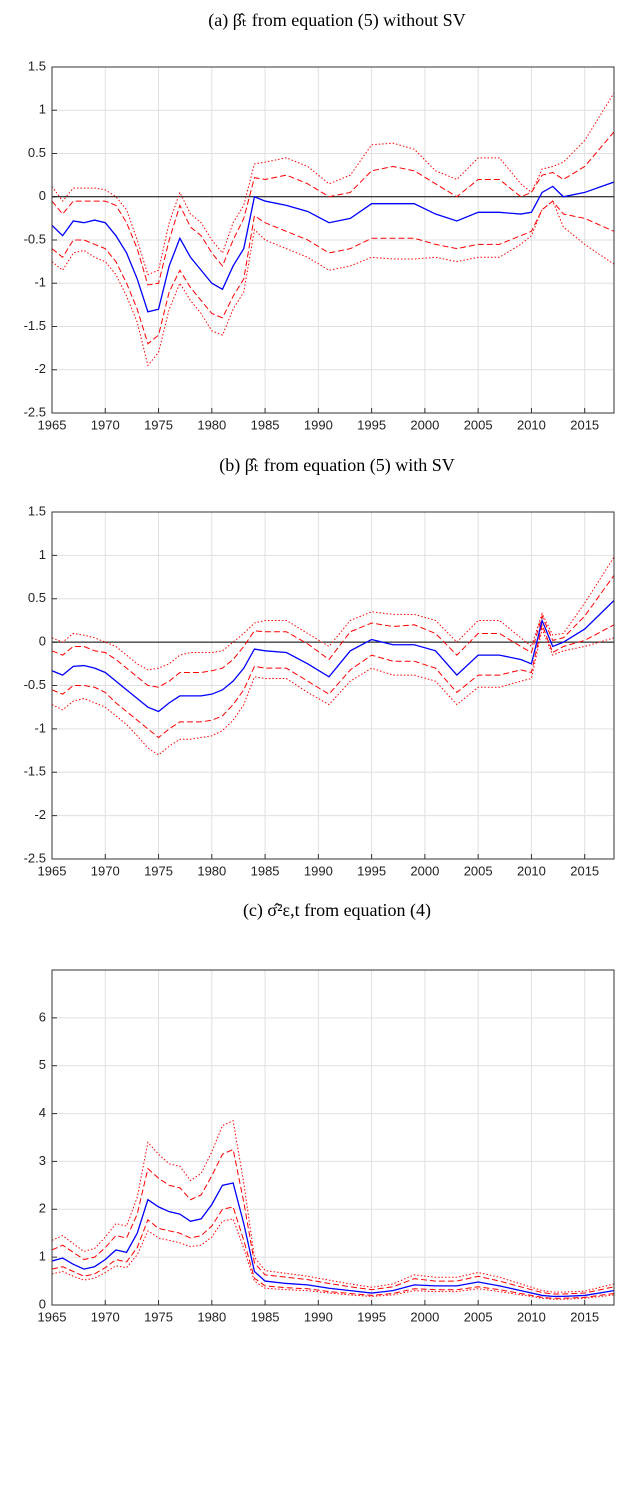 The height and width of the screenshot is (1491, 621). What do you see at coordinates (336, 465) in the screenshot?
I see `chart-title: (b) β̂ₜ from equation (5) with SV` at bounding box center [336, 465].